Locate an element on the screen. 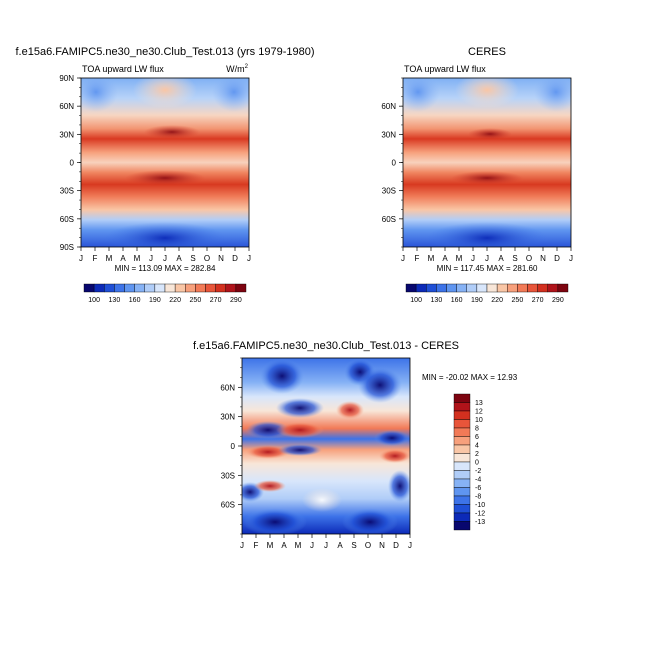 The image size is (654, 659). colorbar-label: 0 is located at coordinates (477, 463).